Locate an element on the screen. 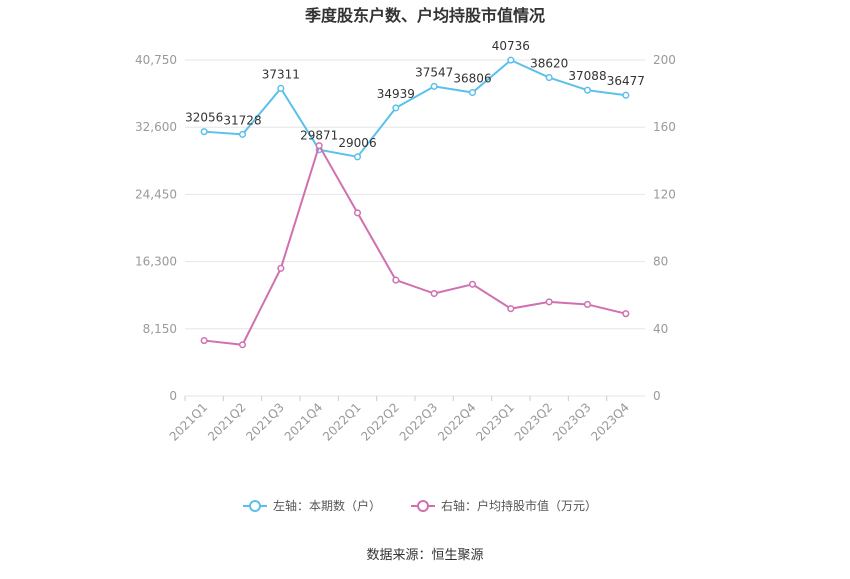  x-tick-label: 2021Q3 is located at coordinates (265, 422).